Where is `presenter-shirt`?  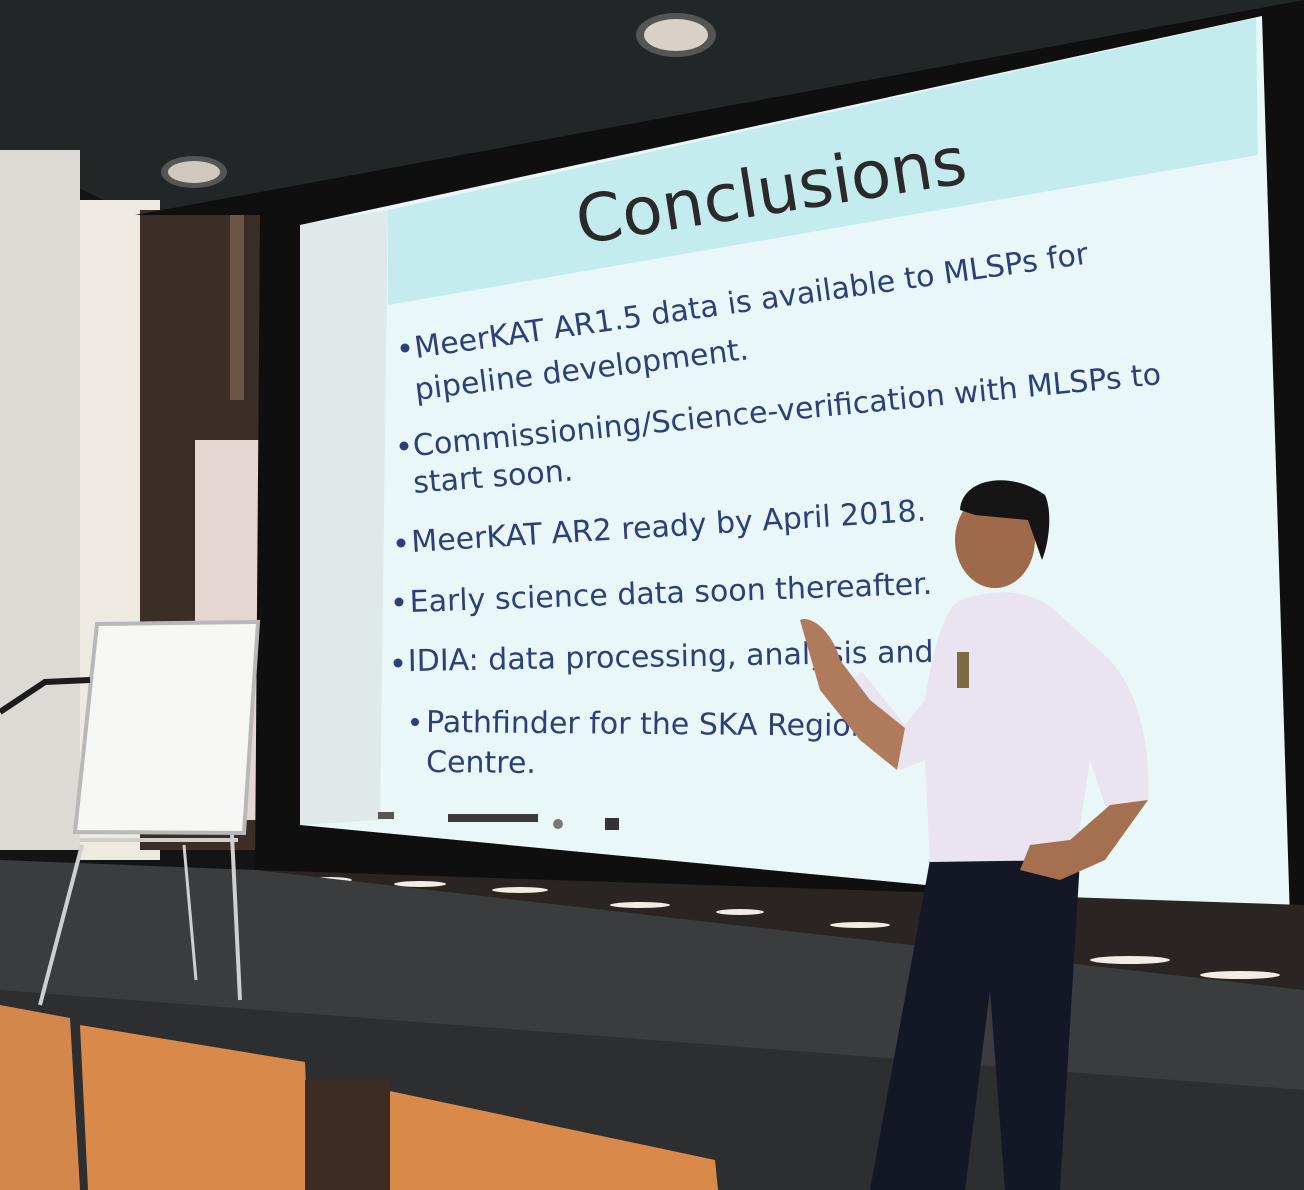 presenter-shirt is located at coordinates (992, 727).